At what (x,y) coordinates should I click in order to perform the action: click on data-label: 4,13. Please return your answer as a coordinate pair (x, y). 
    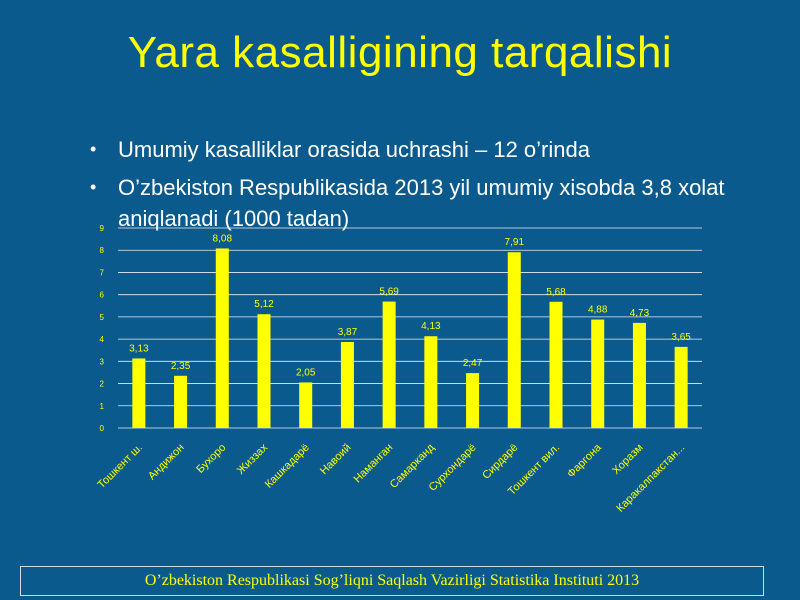
    Looking at the image, I should click on (431, 326).